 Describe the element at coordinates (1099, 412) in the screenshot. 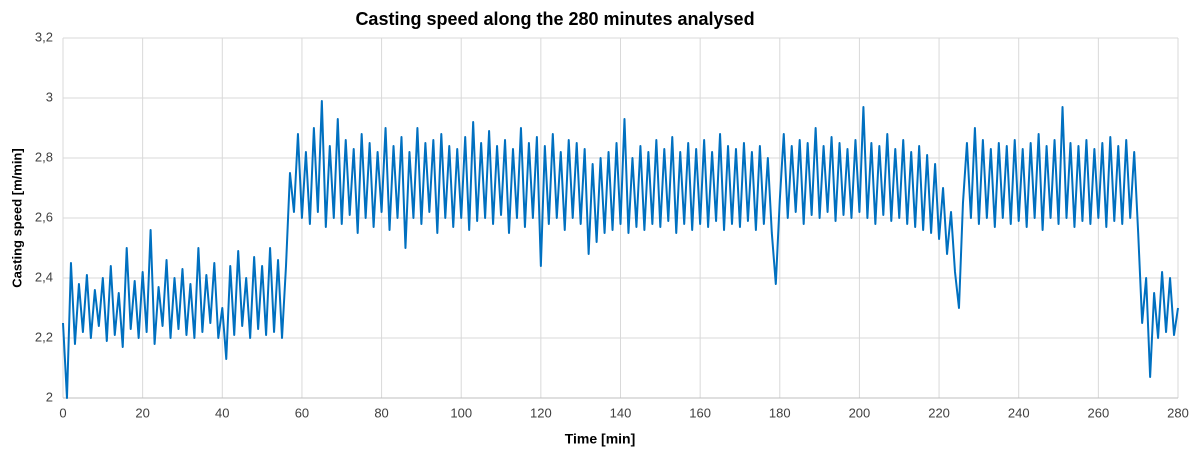

I see `x-tick-label: 260` at that location.